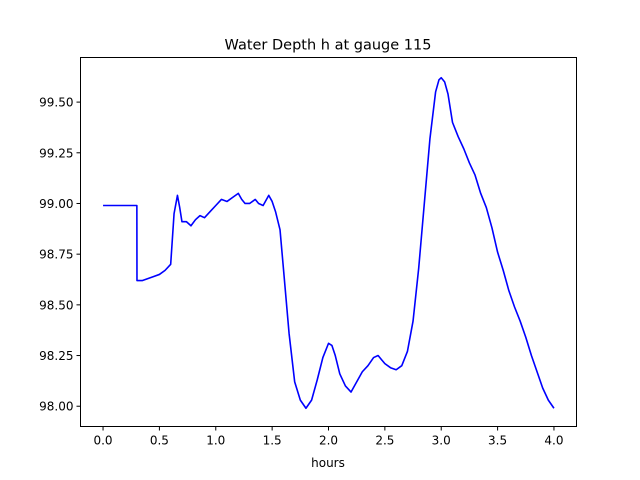  I want to click on y-tick-label: 98.25, so click(56, 356).